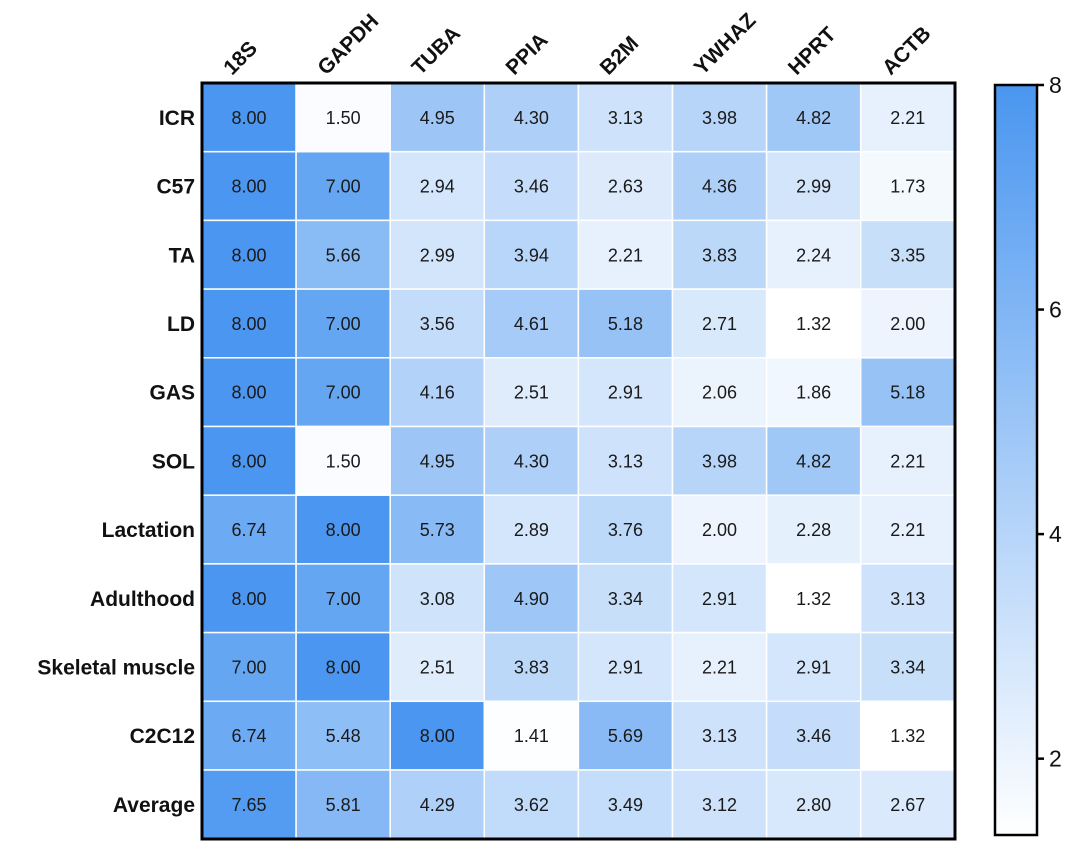  What do you see at coordinates (177, 118) in the screenshot?
I see `row-label: ICR` at bounding box center [177, 118].